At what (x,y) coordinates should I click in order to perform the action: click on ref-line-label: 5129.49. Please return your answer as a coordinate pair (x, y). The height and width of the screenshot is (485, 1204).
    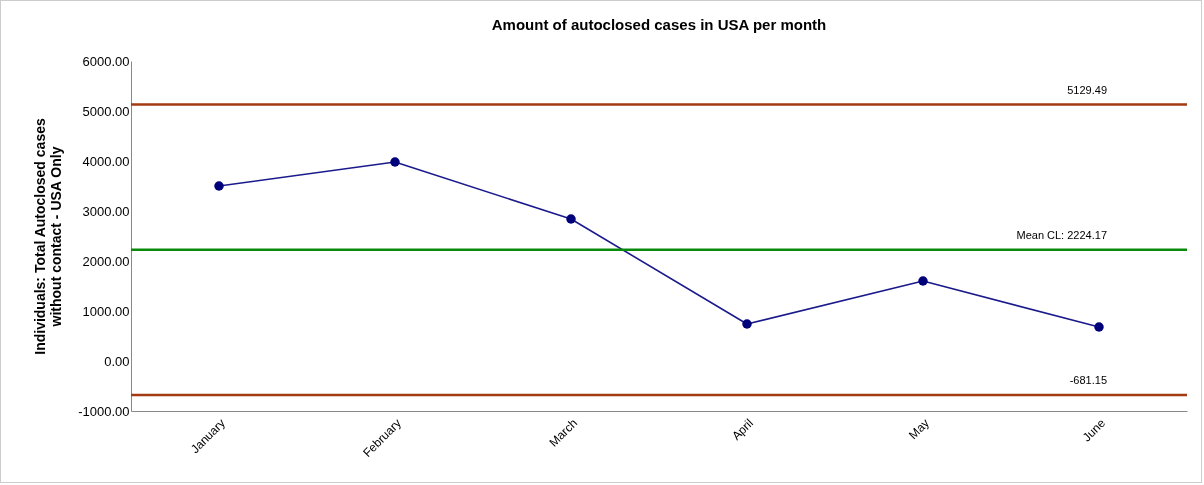
    Looking at the image, I should click on (1087, 89).